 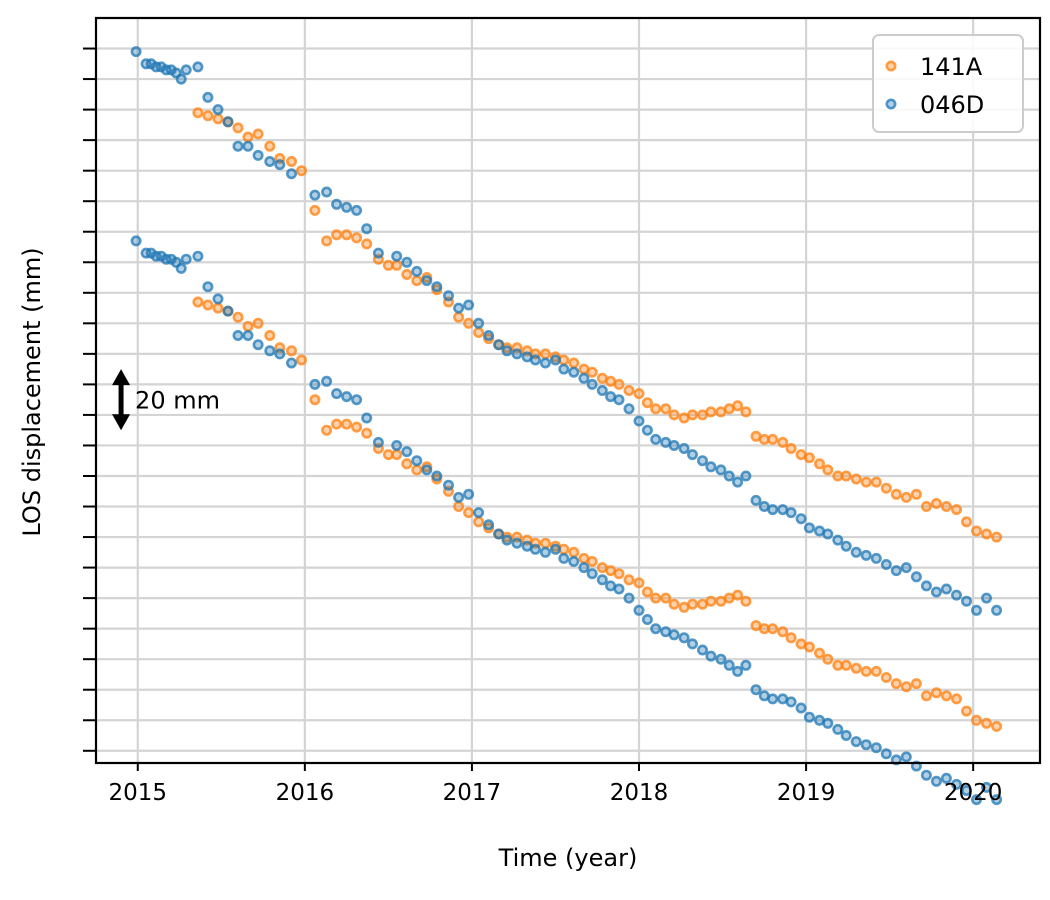 I want to click on x-tick-label: 2019, so click(x=806, y=793).